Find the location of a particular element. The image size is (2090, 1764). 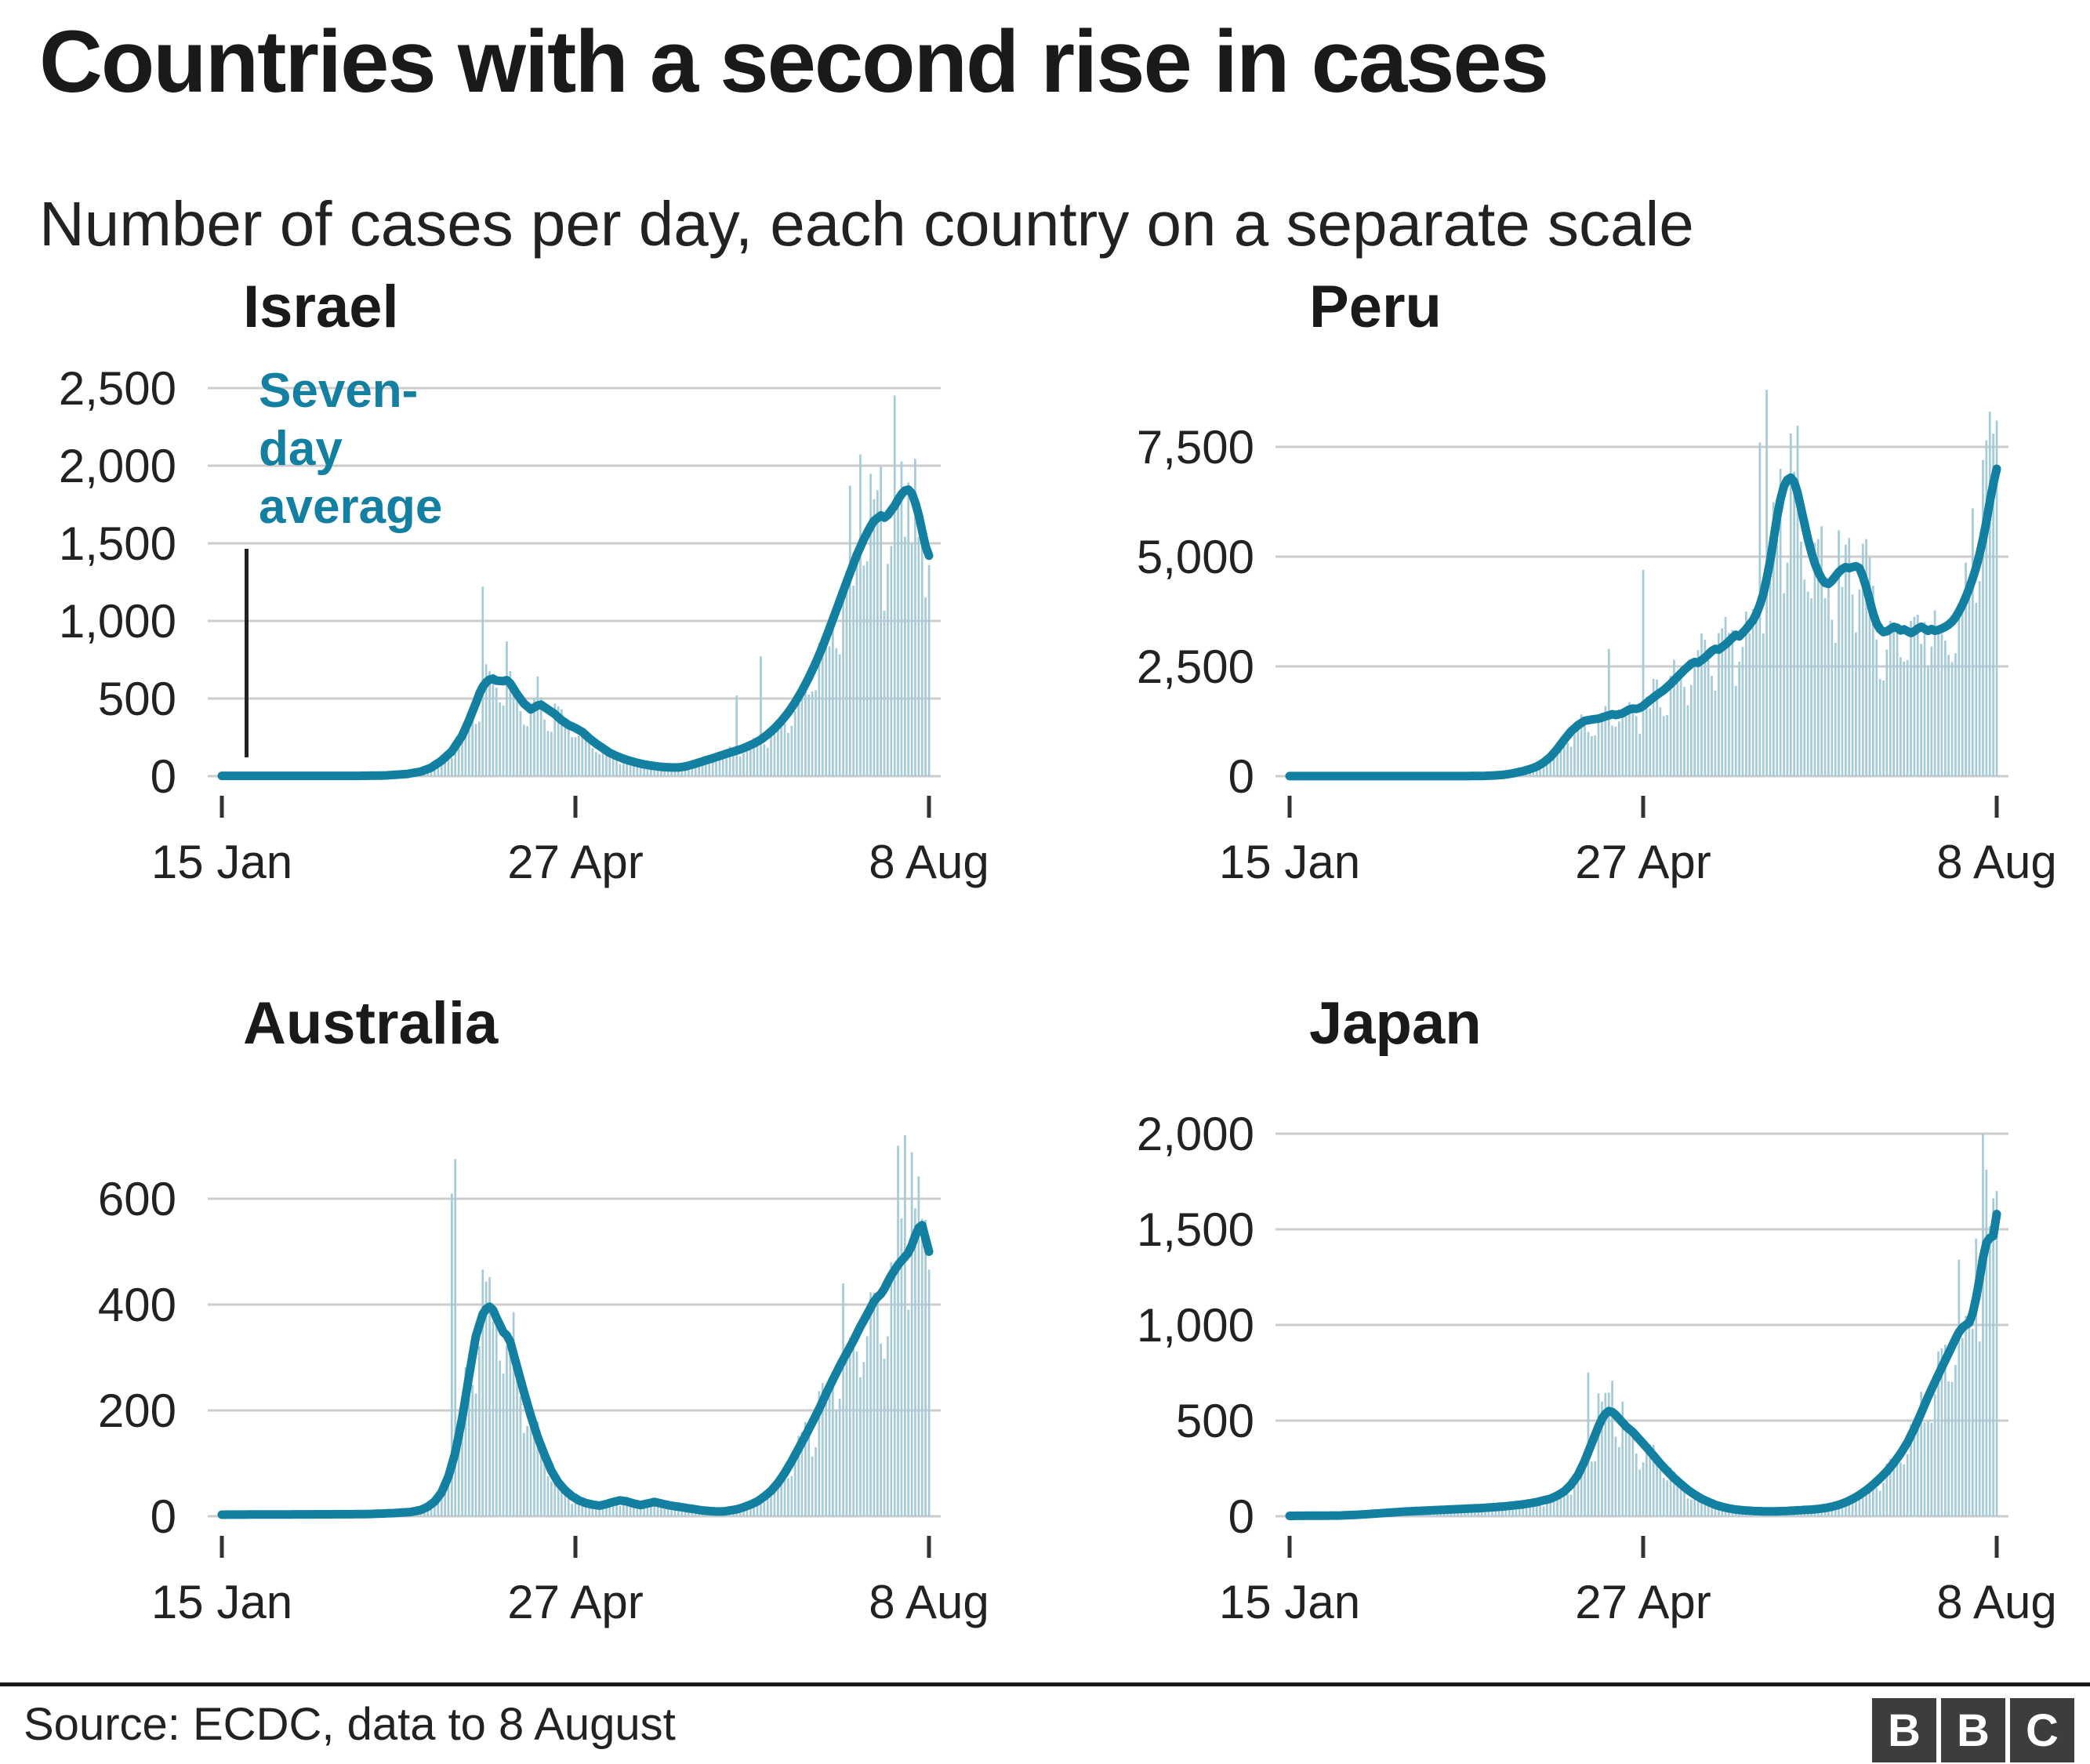

peru-seven-day-average-line is located at coordinates (1643, 622).